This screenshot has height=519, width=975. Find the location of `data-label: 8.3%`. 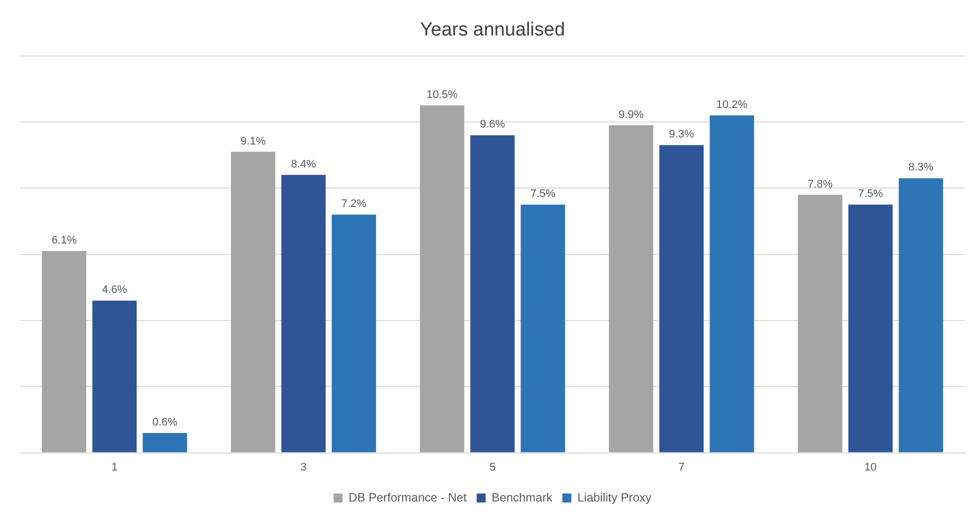

data-label: 8.3% is located at coordinates (921, 168).